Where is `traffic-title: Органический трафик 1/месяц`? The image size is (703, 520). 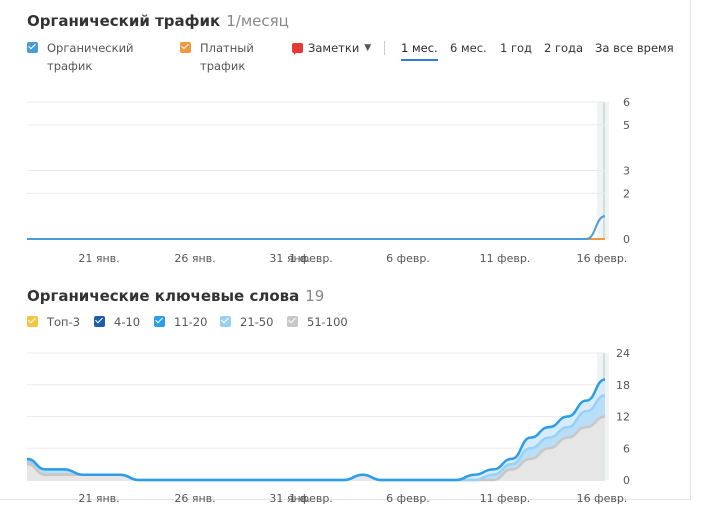
traffic-title: Органический трафик 1/месяц is located at coordinates (158, 21).